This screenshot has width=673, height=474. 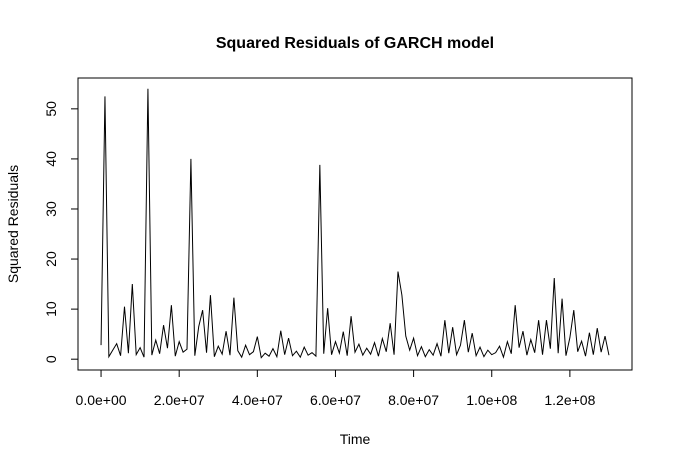 What do you see at coordinates (51, 109) in the screenshot?
I see `y-tick-label: 50` at bounding box center [51, 109].